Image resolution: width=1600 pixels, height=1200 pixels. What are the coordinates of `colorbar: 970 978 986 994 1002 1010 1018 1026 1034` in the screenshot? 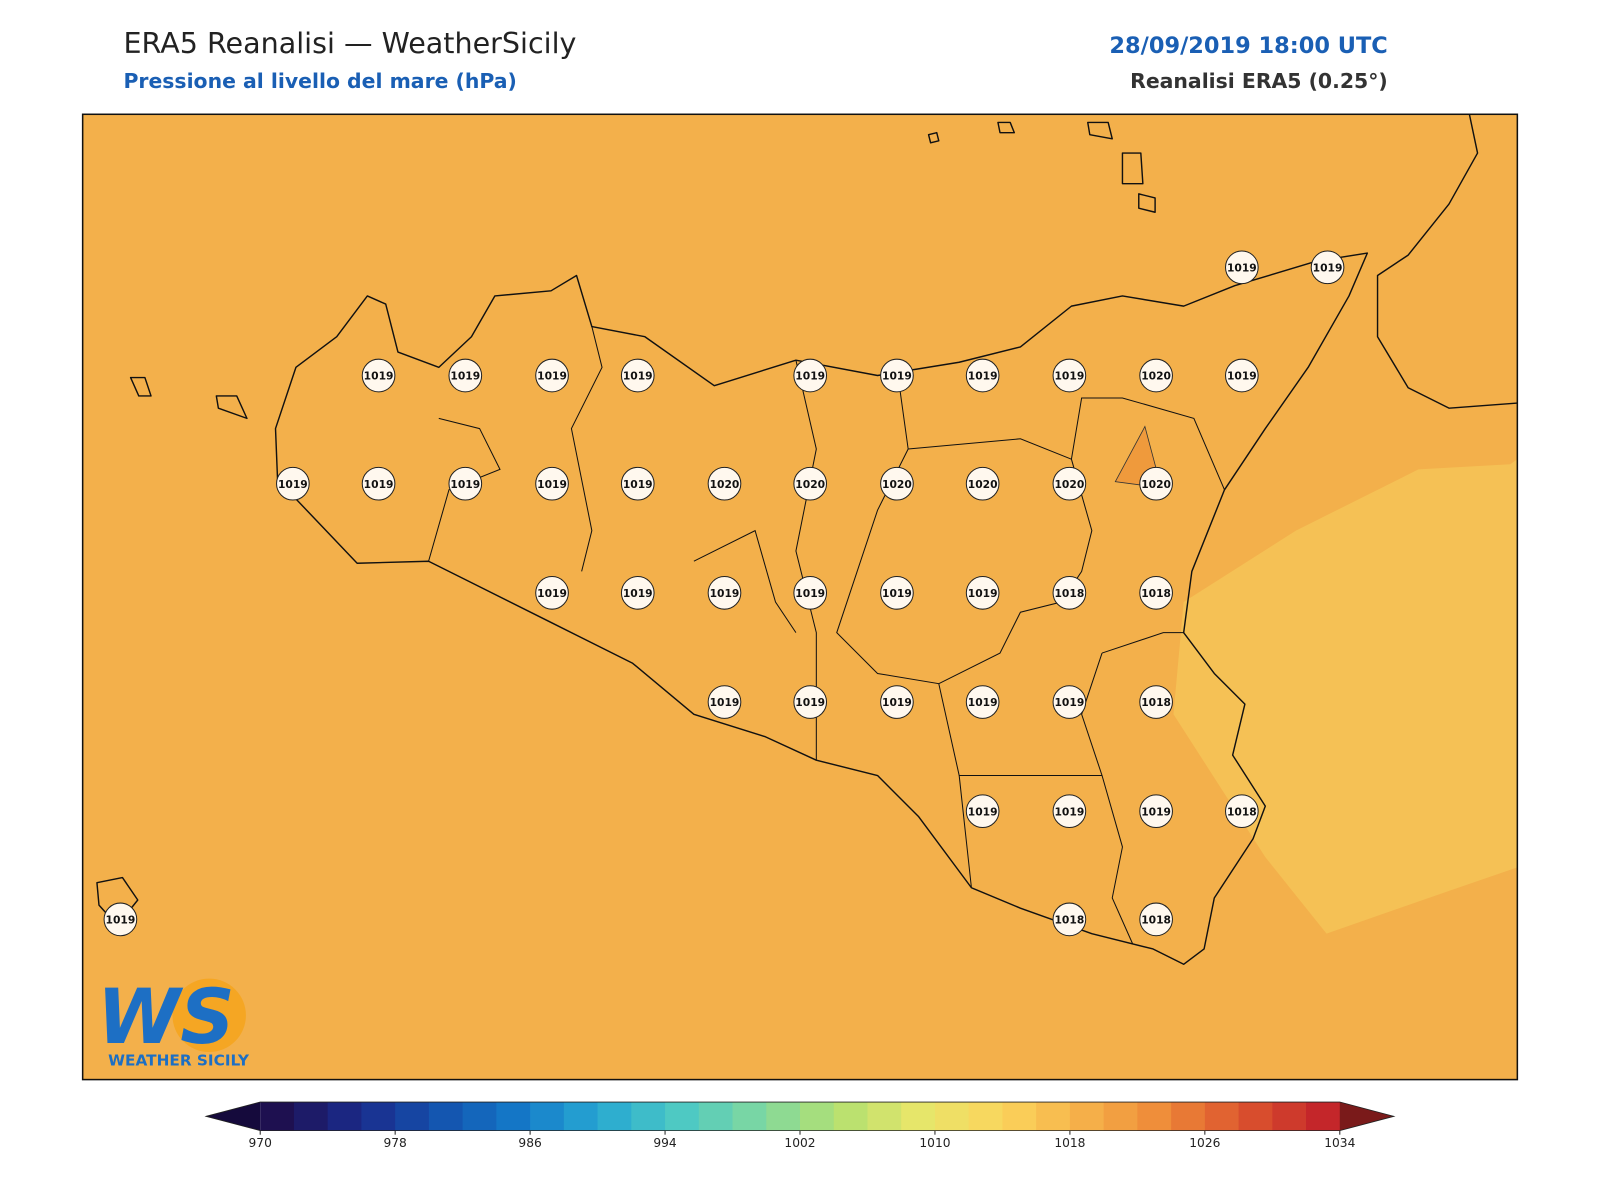 It's located at (800, 1125).